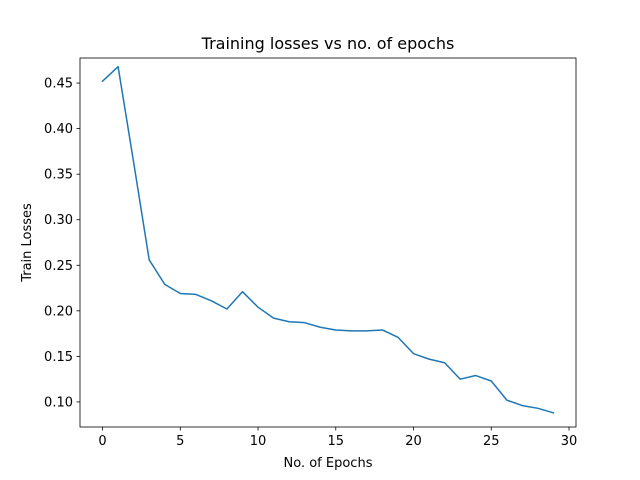 Image resolution: width=640 pixels, height=480 pixels. What do you see at coordinates (180, 441) in the screenshot?
I see `x-tick-label: 5` at bounding box center [180, 441].